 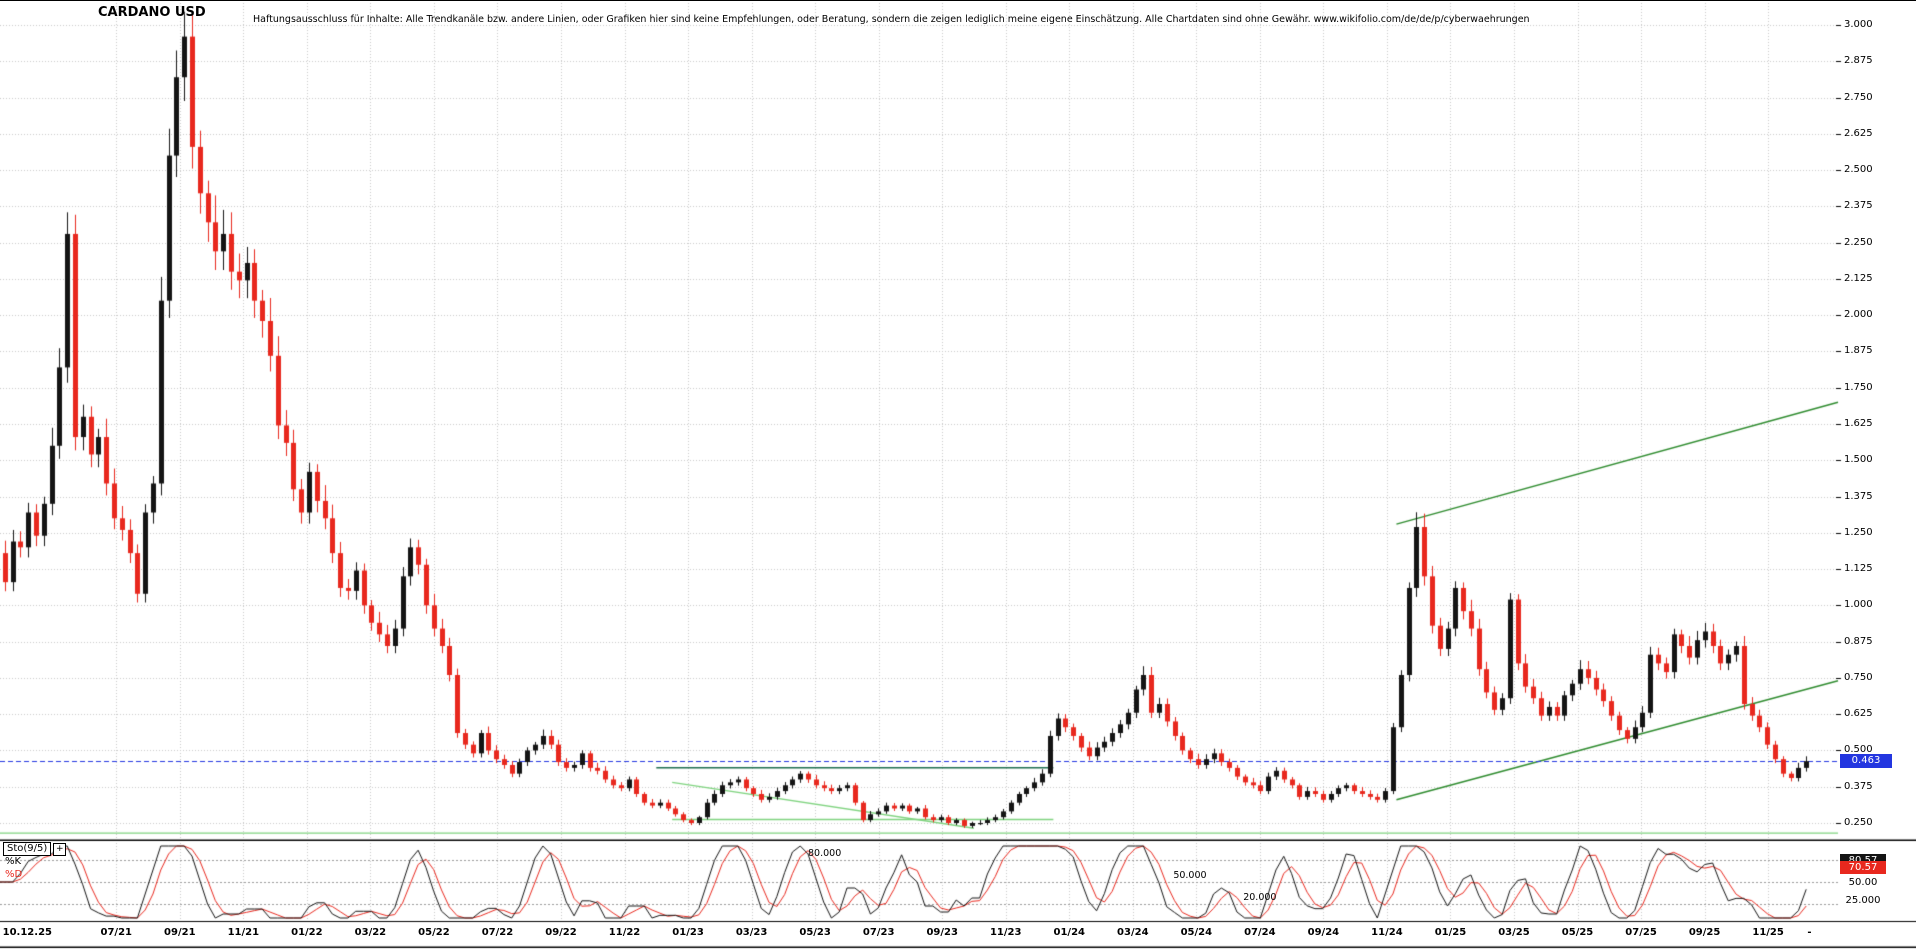 I want to click on time-axis-label: 10.12.25, so click(x=27, y=932).